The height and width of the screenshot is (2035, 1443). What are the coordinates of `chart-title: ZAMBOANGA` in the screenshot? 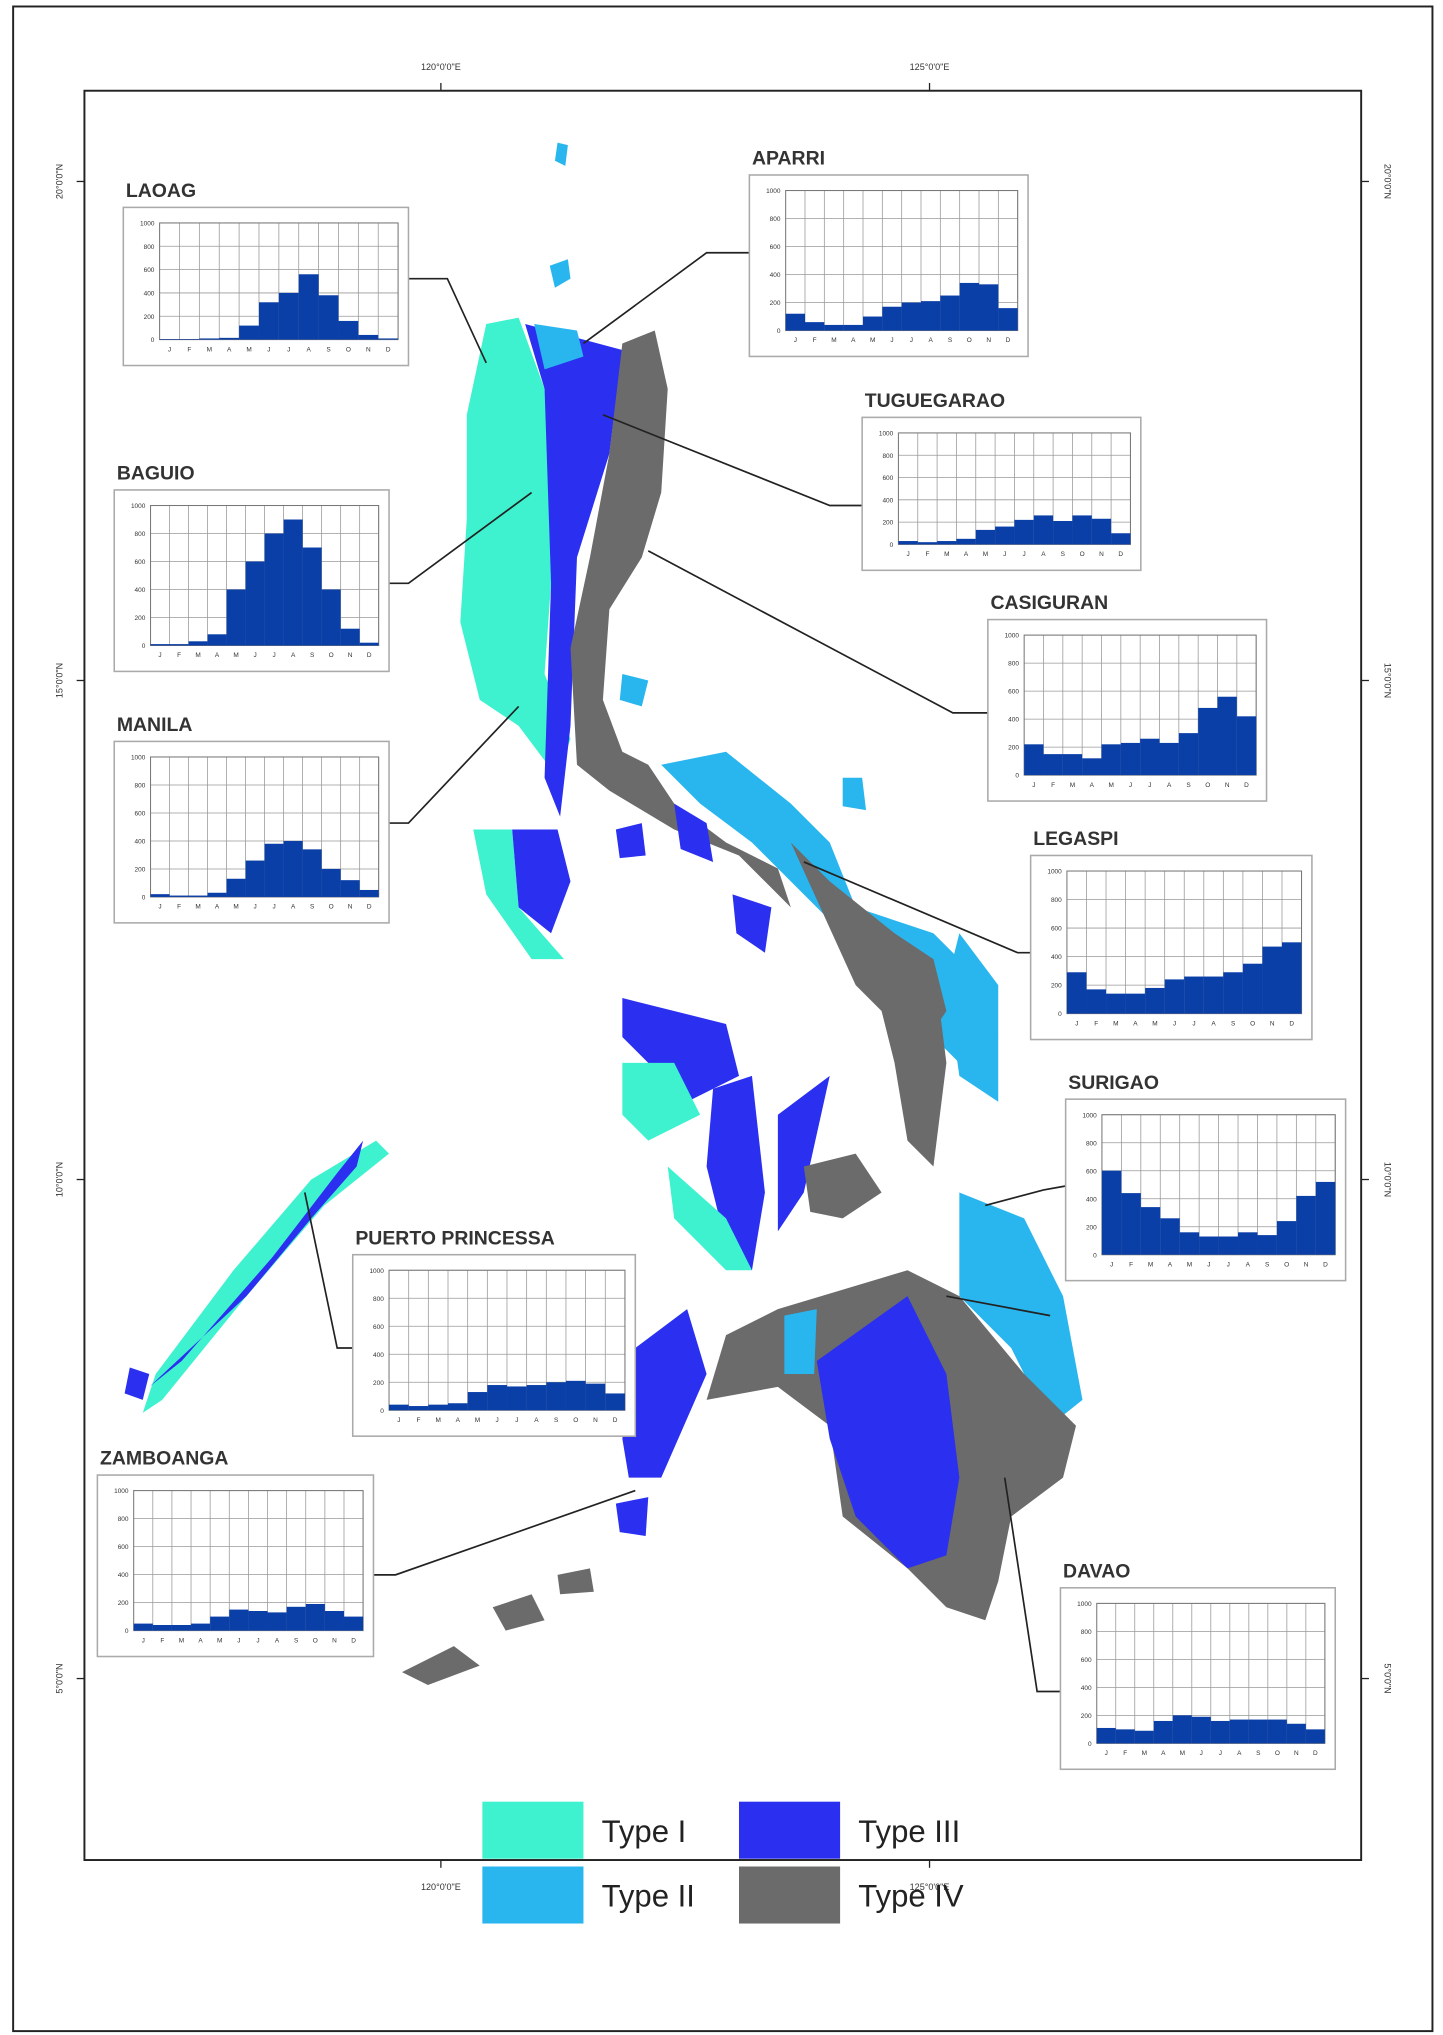 It's located at (164, 1459).